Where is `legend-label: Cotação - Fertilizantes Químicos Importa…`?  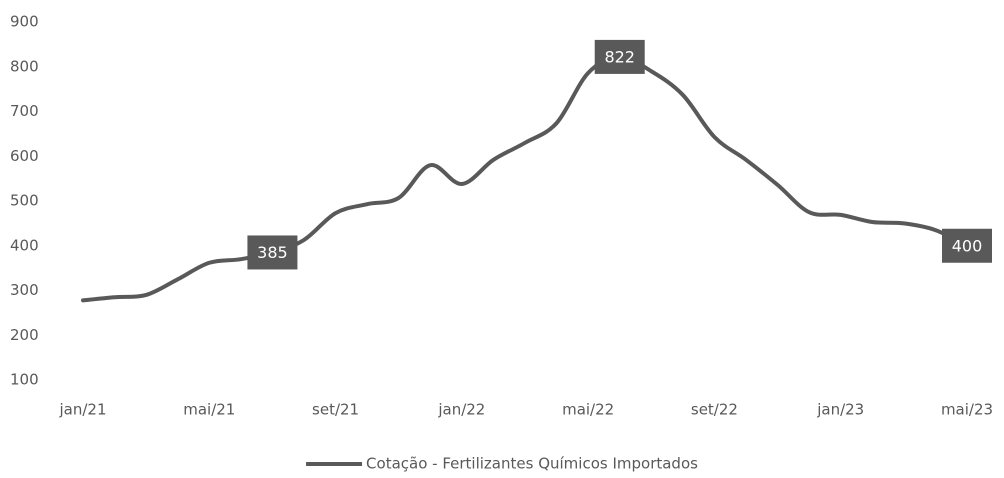 legend-label: Cotação - Fertilizantes Químicos Importa… is located at coordinates (532, 464).